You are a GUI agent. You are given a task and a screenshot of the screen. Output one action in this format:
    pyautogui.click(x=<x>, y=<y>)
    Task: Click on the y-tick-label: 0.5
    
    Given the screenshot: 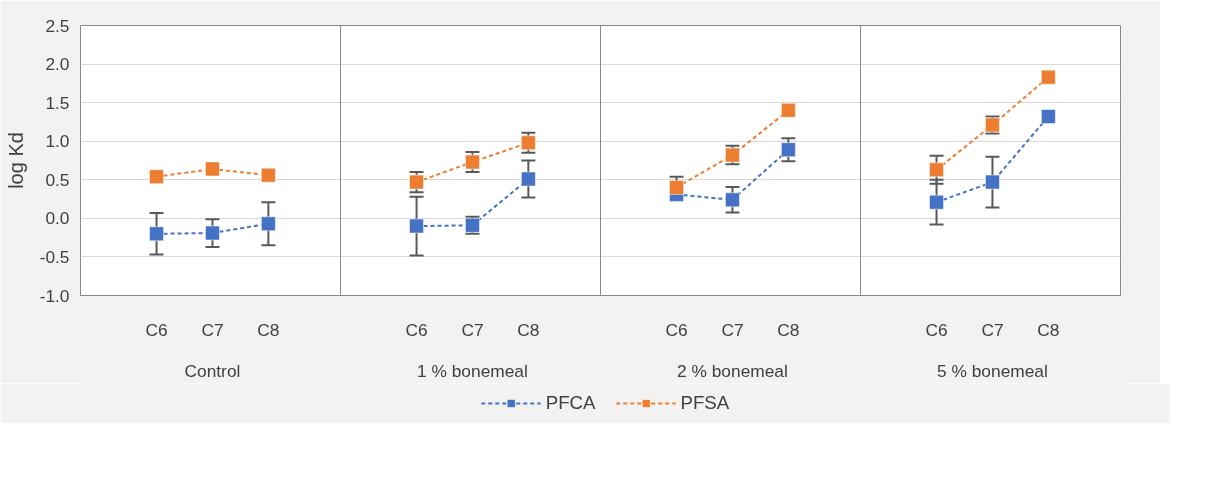 What is the action you would take?
    pyautogui.click(x=57, y=179)
    